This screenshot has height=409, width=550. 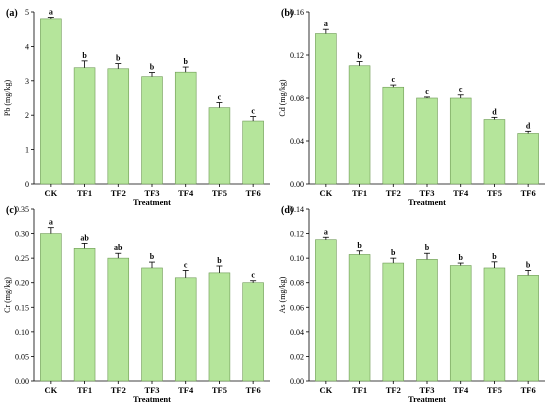 I want to click on y-axis-title: As (mg/kg), so click(x=282, y=294).